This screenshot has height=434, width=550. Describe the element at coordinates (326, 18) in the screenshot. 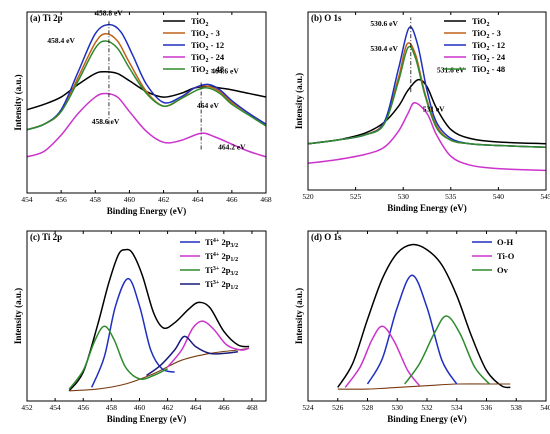

I see `panel-label: (b) O 1s` at that location.